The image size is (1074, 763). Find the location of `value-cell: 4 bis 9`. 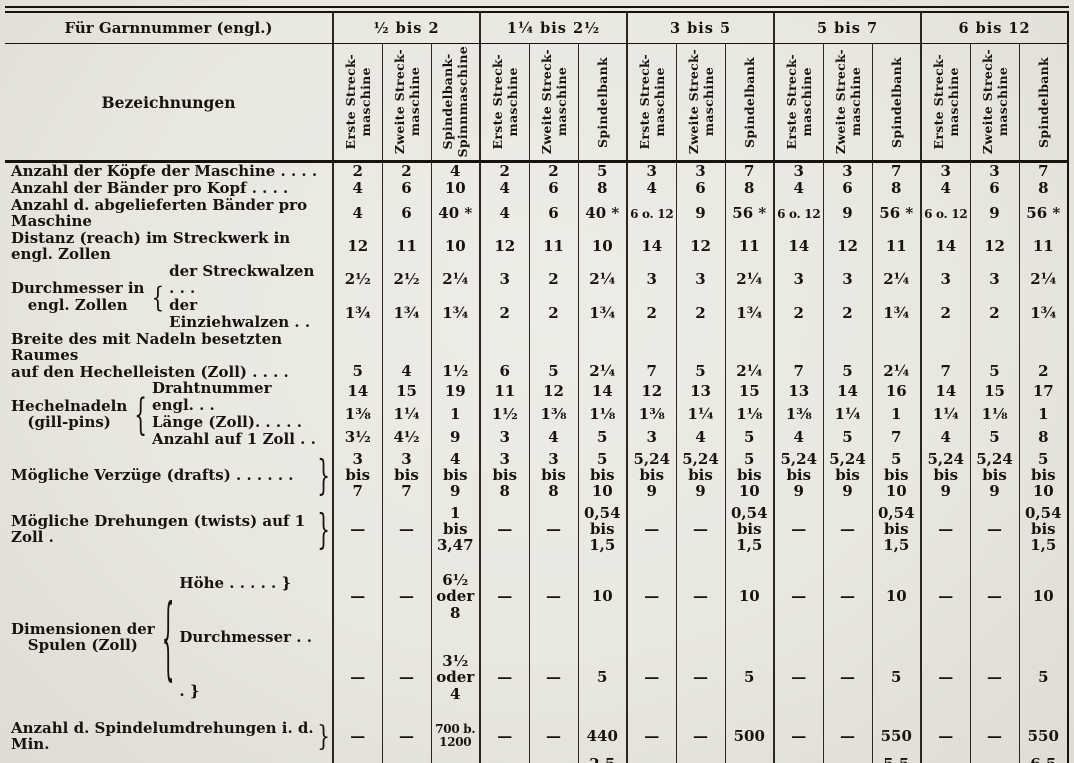

value-cell: 4 bis 9 is located at coordinates (455, 475).